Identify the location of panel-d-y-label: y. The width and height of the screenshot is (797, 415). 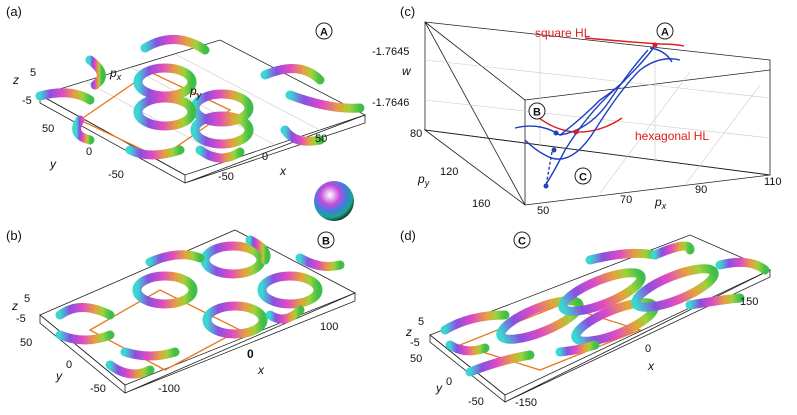
(439, 388).